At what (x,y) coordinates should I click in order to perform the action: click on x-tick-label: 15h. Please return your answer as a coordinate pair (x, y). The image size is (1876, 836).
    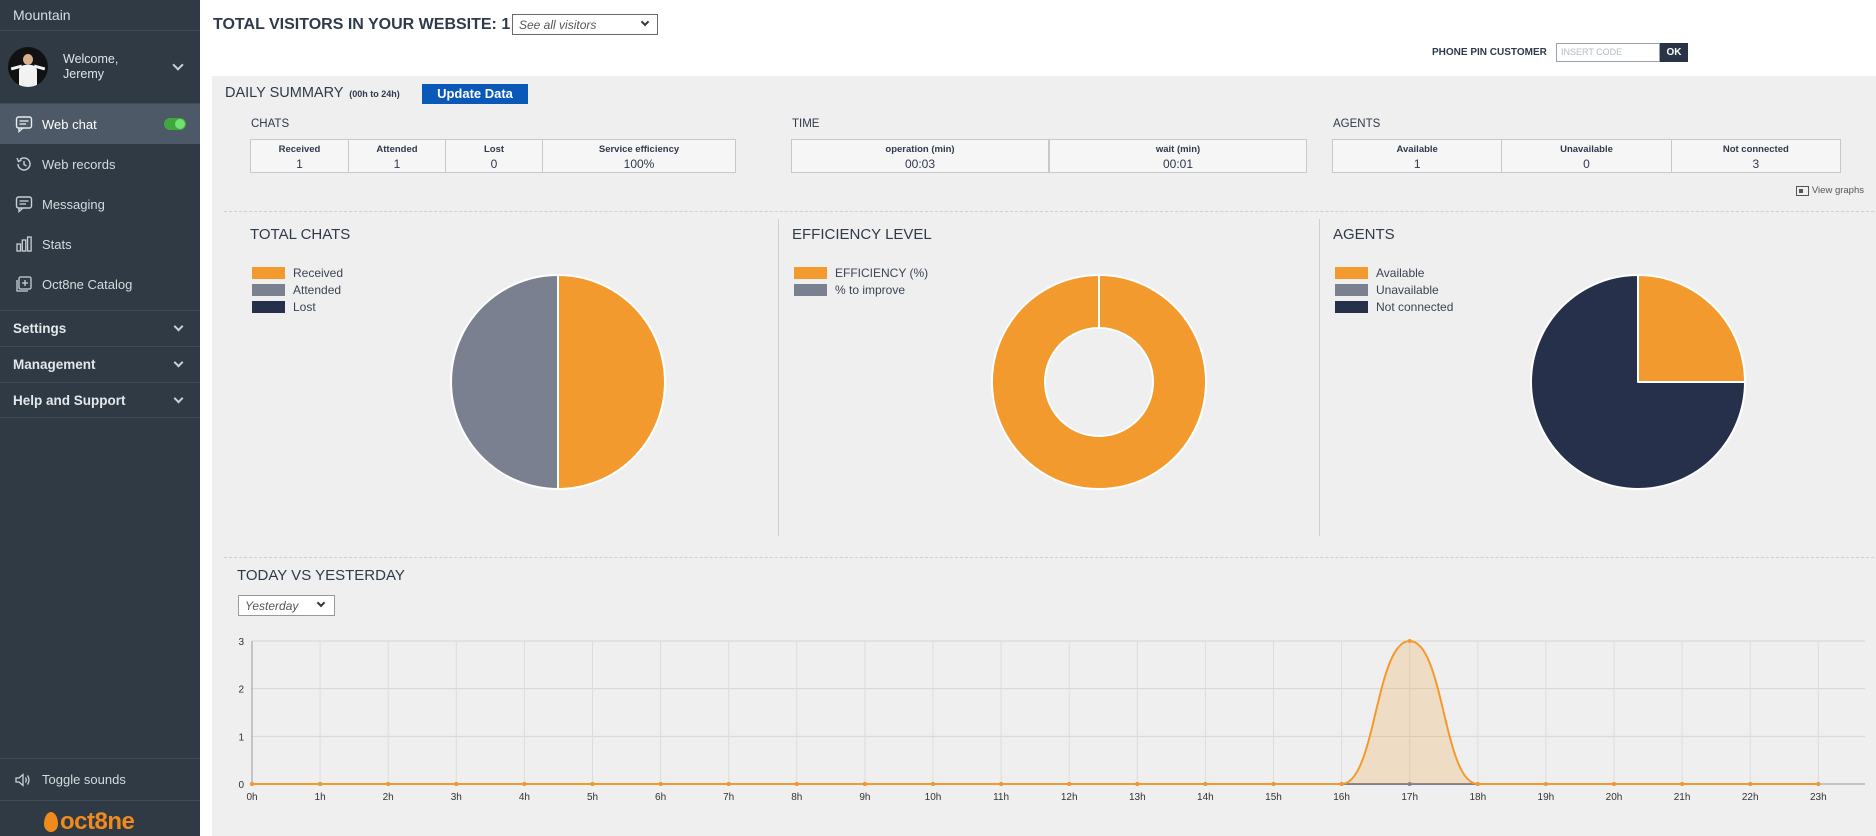
    Looking at the image, I should click on (1273, 797).